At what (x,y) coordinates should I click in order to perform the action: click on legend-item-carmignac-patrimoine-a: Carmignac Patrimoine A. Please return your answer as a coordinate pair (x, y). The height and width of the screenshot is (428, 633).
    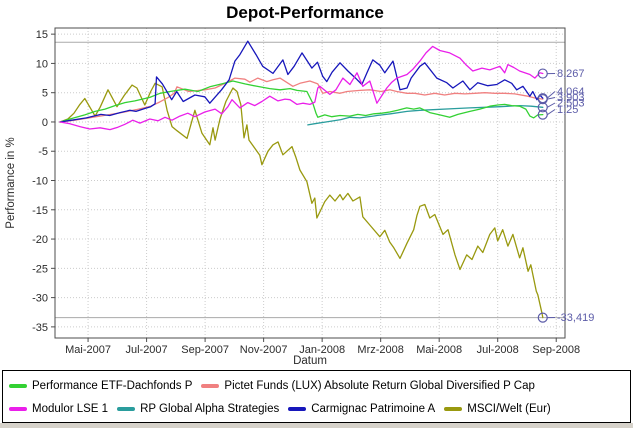
    Looking at the image, I should click on (361, 409).